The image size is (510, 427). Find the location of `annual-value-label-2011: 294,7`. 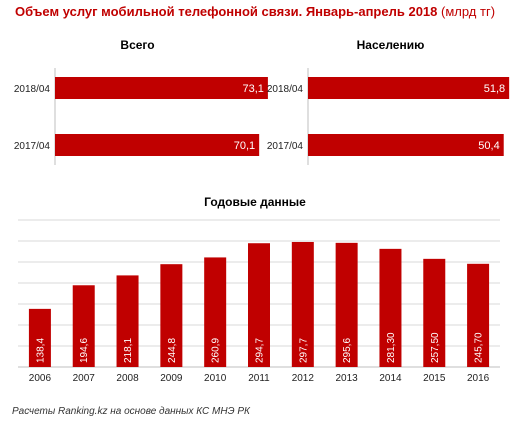

annual-value-label-2011: 294,7 is located at coordinates (260, 350).